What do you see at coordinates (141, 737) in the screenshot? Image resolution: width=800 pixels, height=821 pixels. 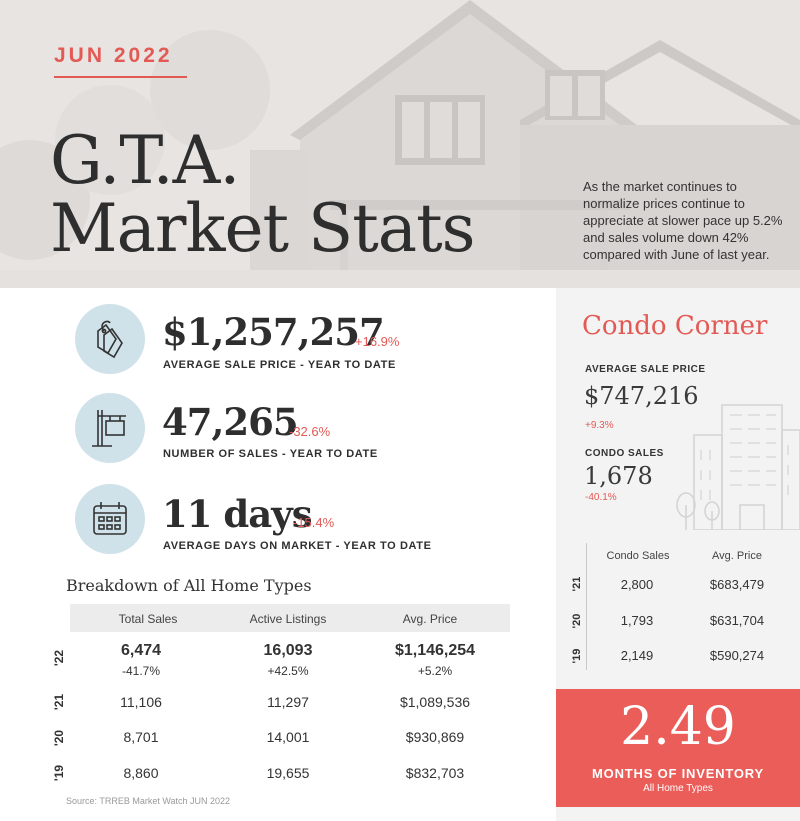 I see `table-cell: 8,701` at bounding box center [141, 737].